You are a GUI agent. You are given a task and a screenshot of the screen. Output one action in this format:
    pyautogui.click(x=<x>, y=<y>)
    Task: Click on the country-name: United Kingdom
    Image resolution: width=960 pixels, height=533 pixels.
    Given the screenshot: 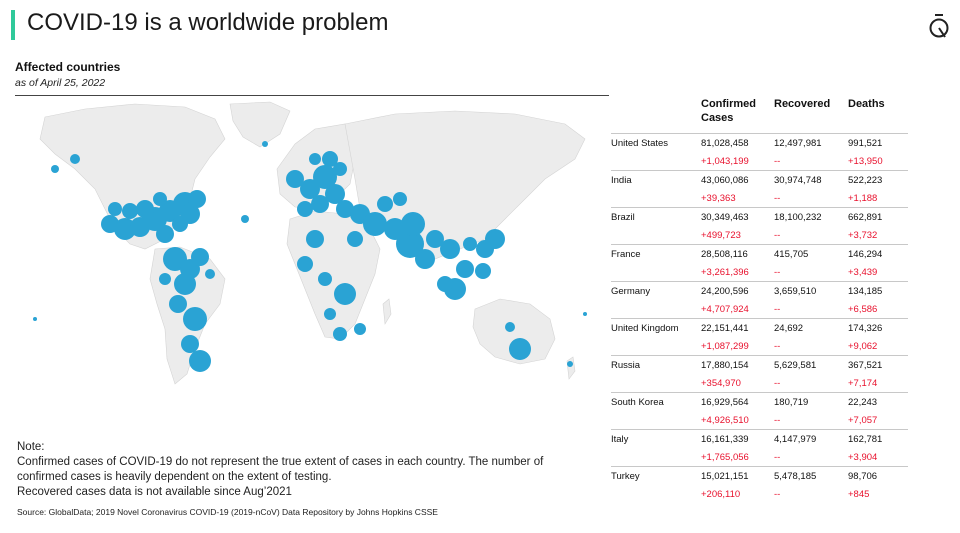 What is the action you would take?
    pyautogui.click(x=656, y=327)
    